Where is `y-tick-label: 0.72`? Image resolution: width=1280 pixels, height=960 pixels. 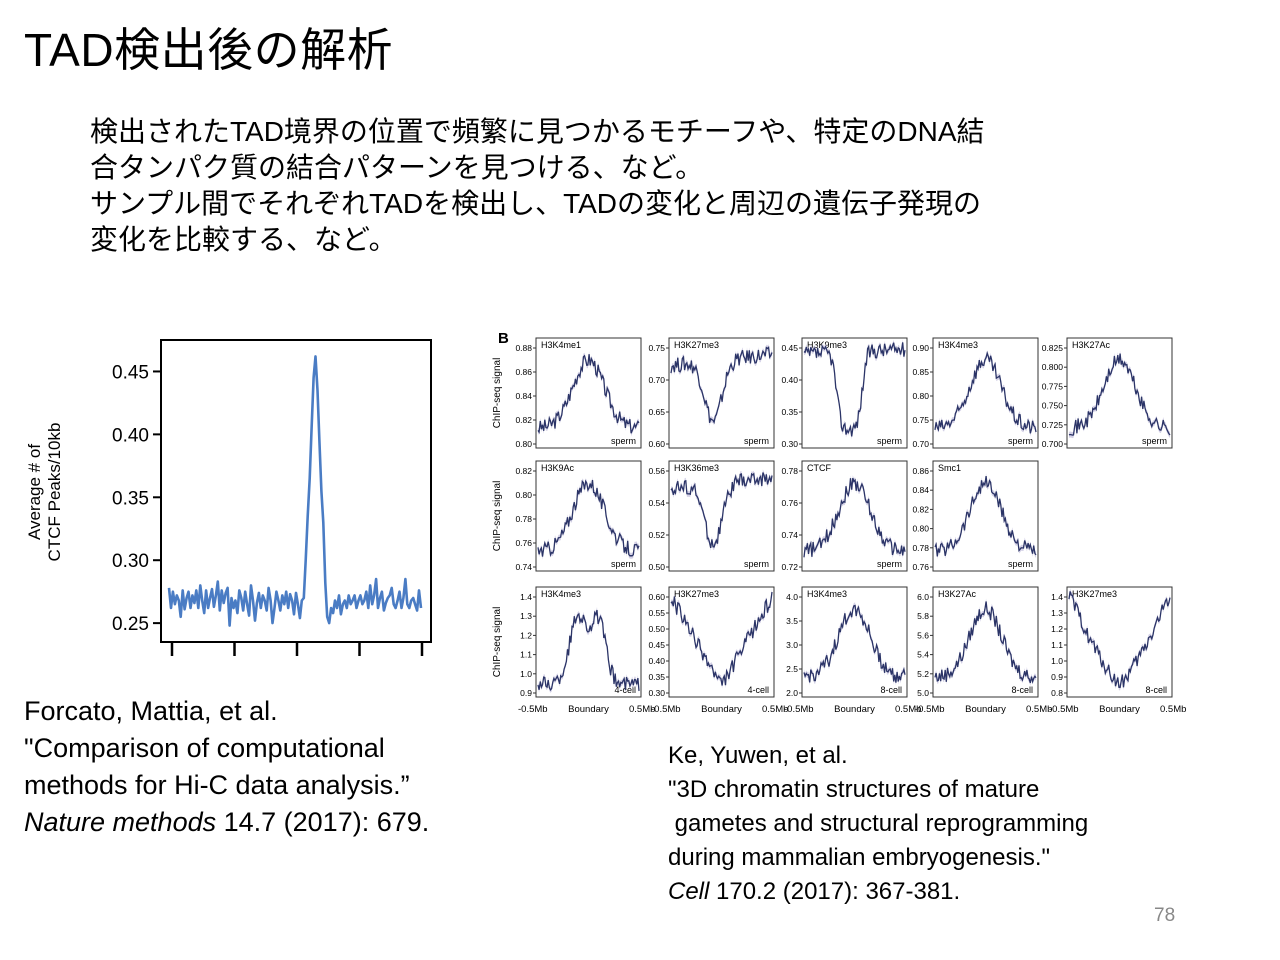 y-tick-label: 0.72 is located at coordinates (789, 567).